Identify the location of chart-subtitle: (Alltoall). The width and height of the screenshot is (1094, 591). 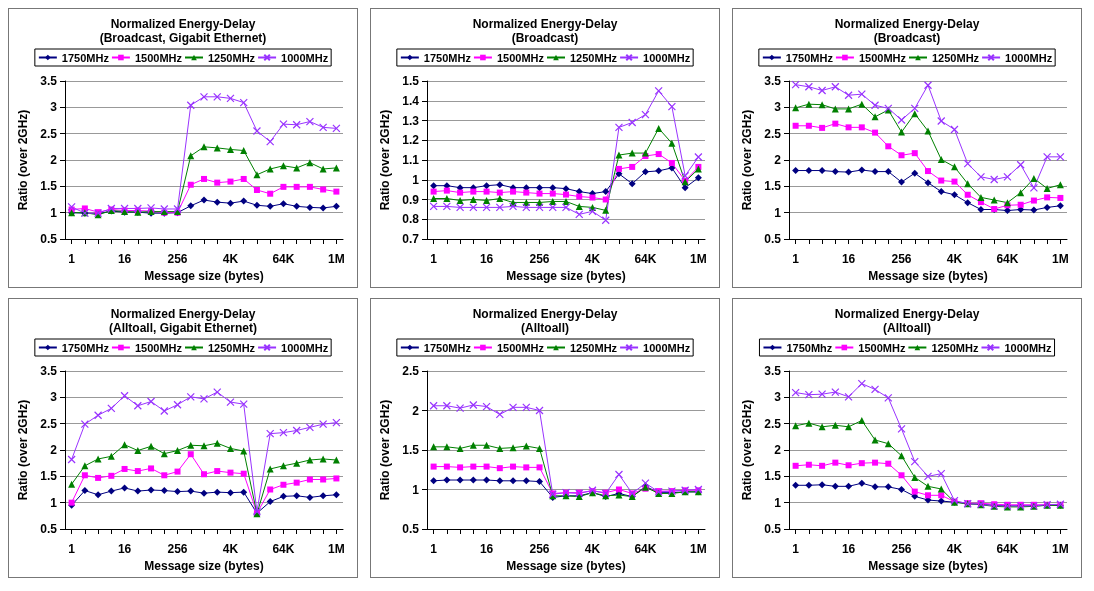
(545, 328).